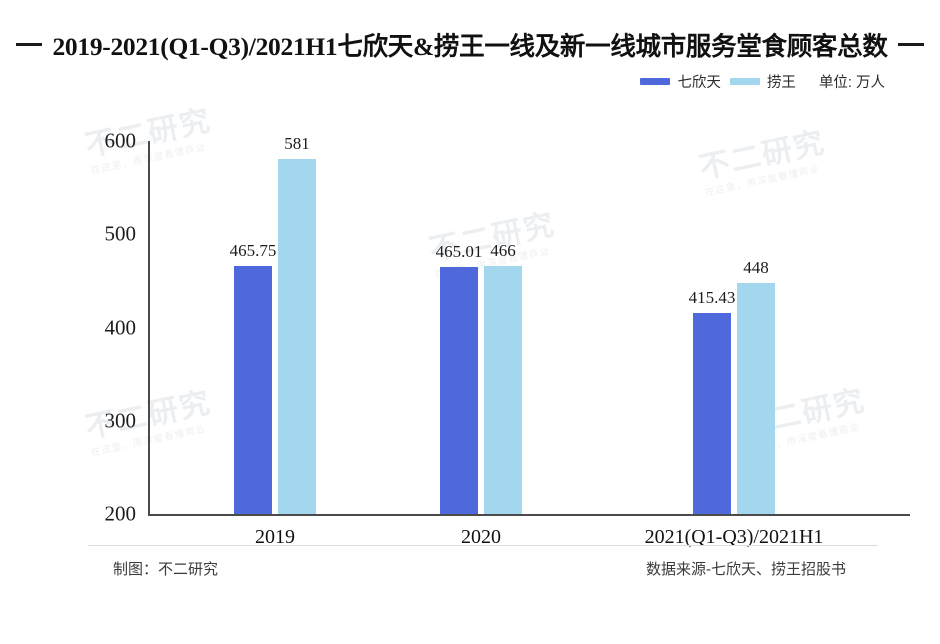  What do you see at coordinates (459, 251) in the screenshot?
I see `bar-value-label: 465.01` at bounding box center [459, 251].